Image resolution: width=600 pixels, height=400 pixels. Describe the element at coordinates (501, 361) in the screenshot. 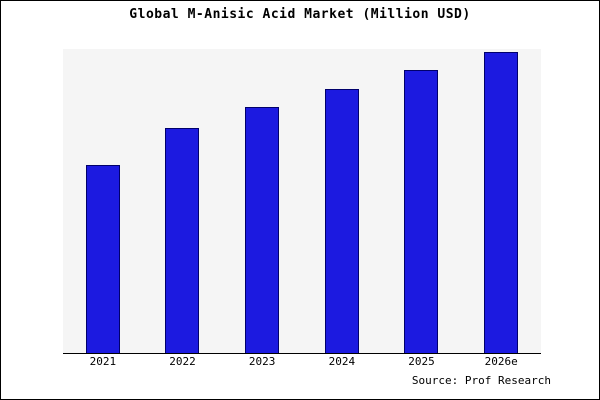

I see `x-tick-label-2026e: 2026e` at that location.